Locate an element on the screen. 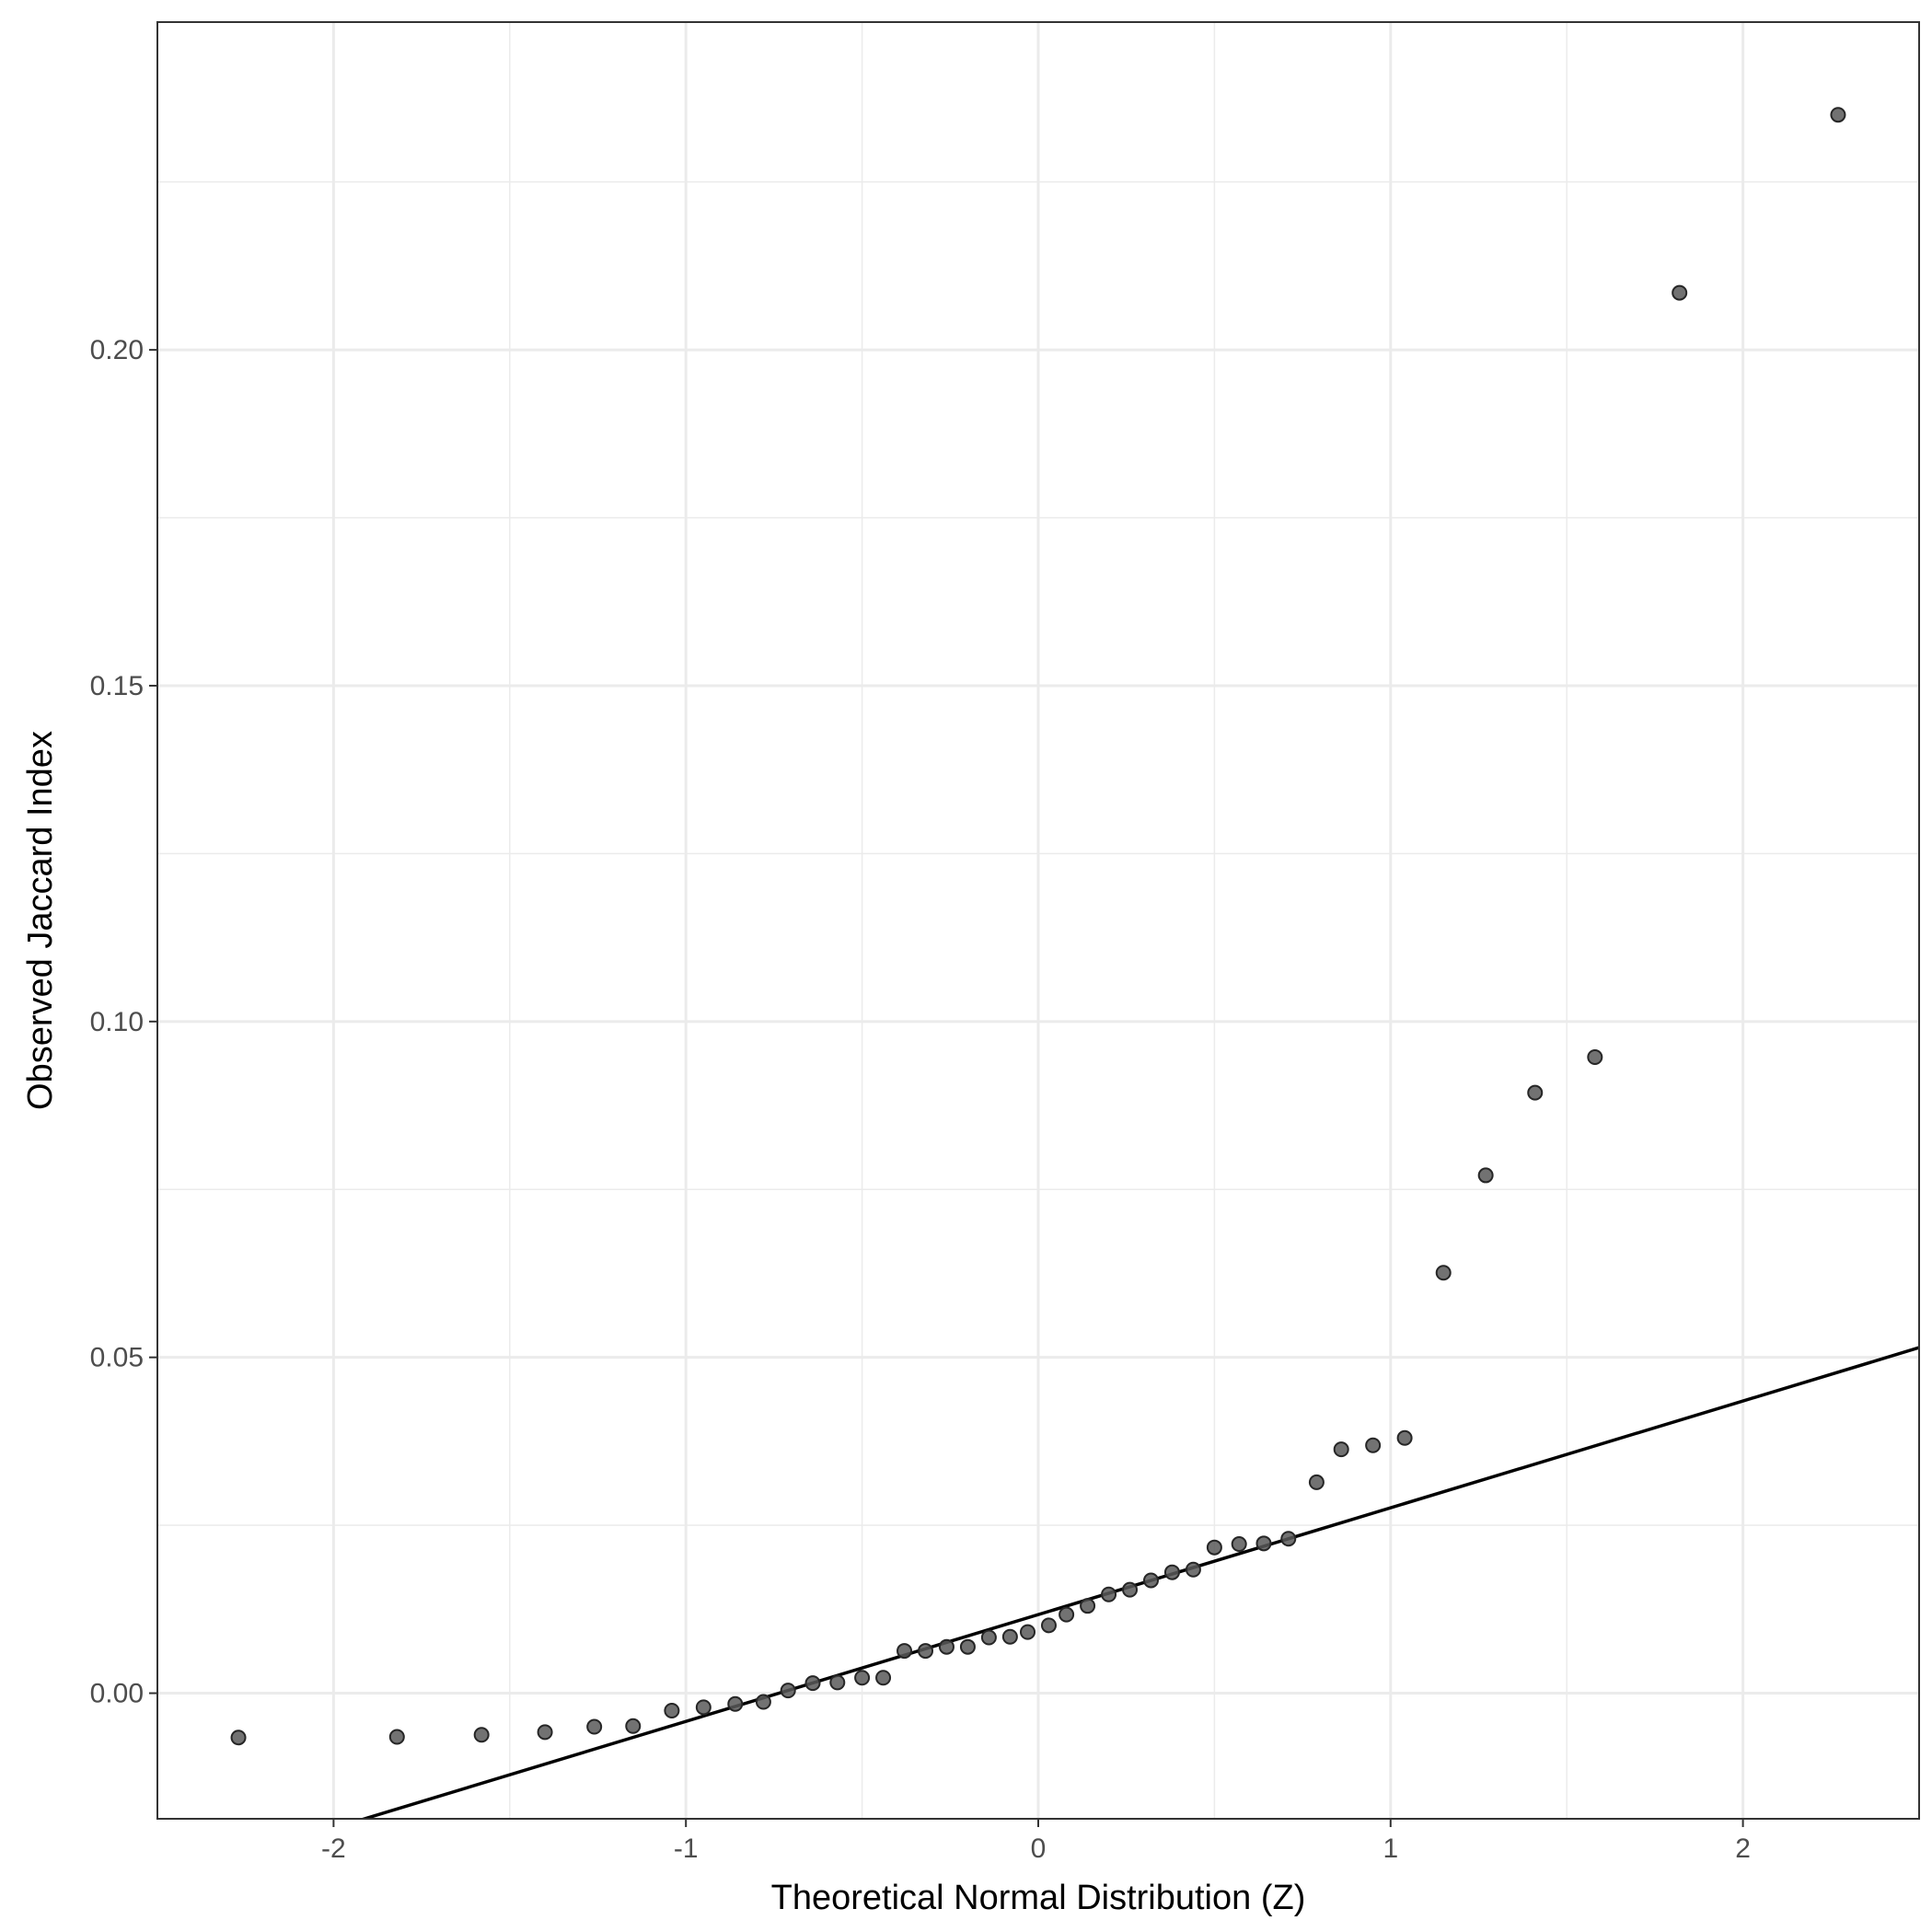  x-tick-label: 1 is located at coordinates (1390, 1849).